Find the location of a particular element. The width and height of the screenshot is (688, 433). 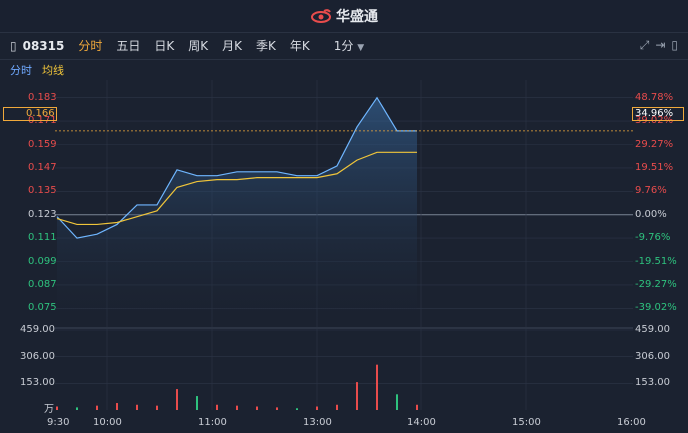

price-tick-label: 0.111 is located at coordinates (42, 238).